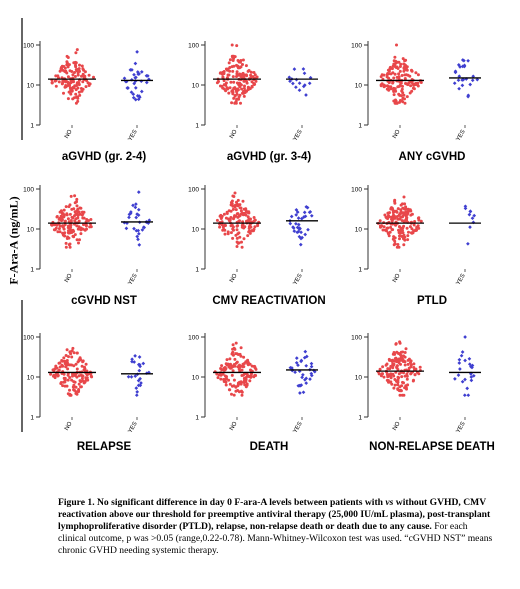  Describe the element at coordinates (389, 502) in the screenshot. I see `caption-vs: vs` at that location.